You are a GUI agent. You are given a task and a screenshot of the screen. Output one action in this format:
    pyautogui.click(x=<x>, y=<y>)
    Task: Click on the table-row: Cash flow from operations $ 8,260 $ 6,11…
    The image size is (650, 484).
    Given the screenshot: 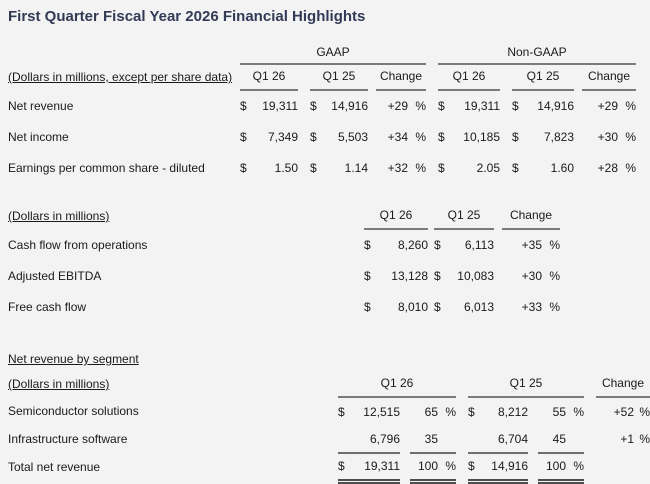 What is the action you would take?
    pyautogui.click(x=284, y=244)
    